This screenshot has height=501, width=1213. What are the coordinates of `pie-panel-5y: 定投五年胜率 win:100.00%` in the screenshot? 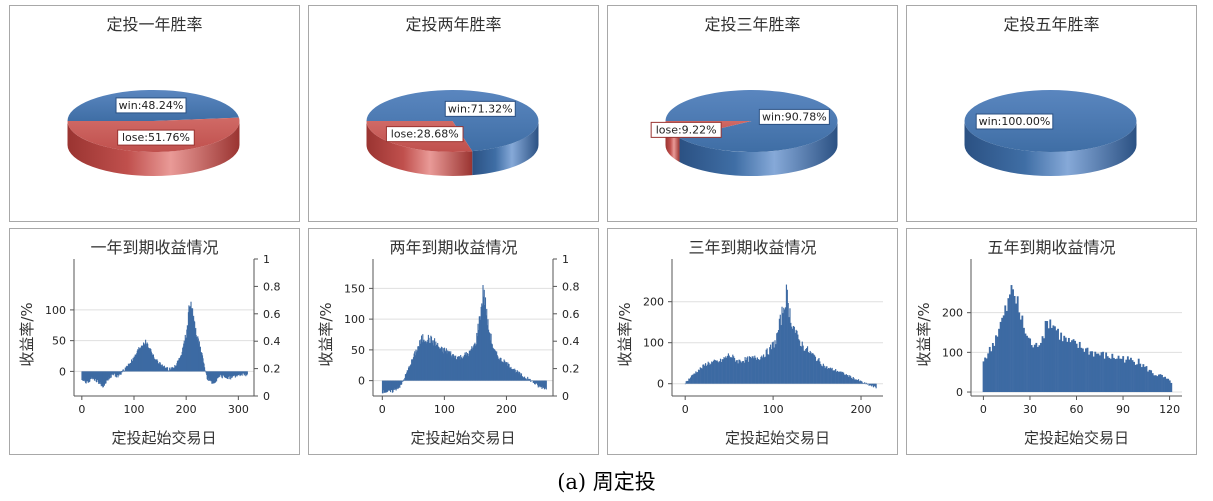 It's located at (1051, 113).